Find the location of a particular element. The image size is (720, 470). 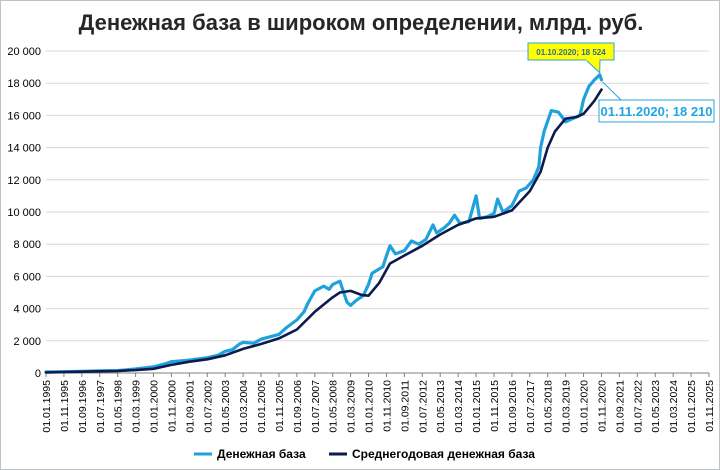

y-tick-label: 8 000 is located at coordinates (27, 245).